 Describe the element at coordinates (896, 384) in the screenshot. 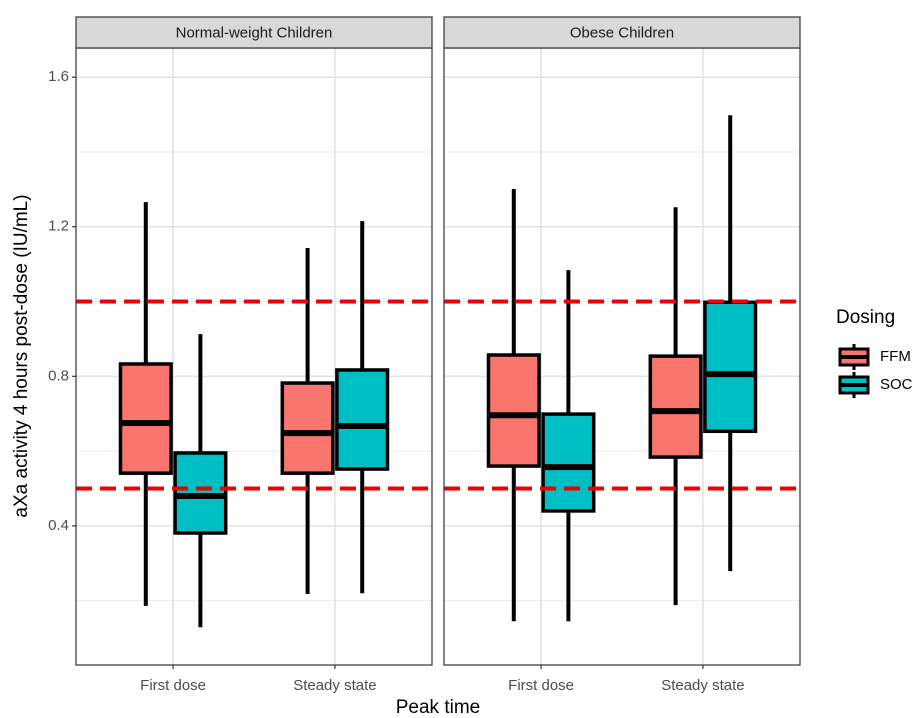

I see `legend-label: SOC` at that location.